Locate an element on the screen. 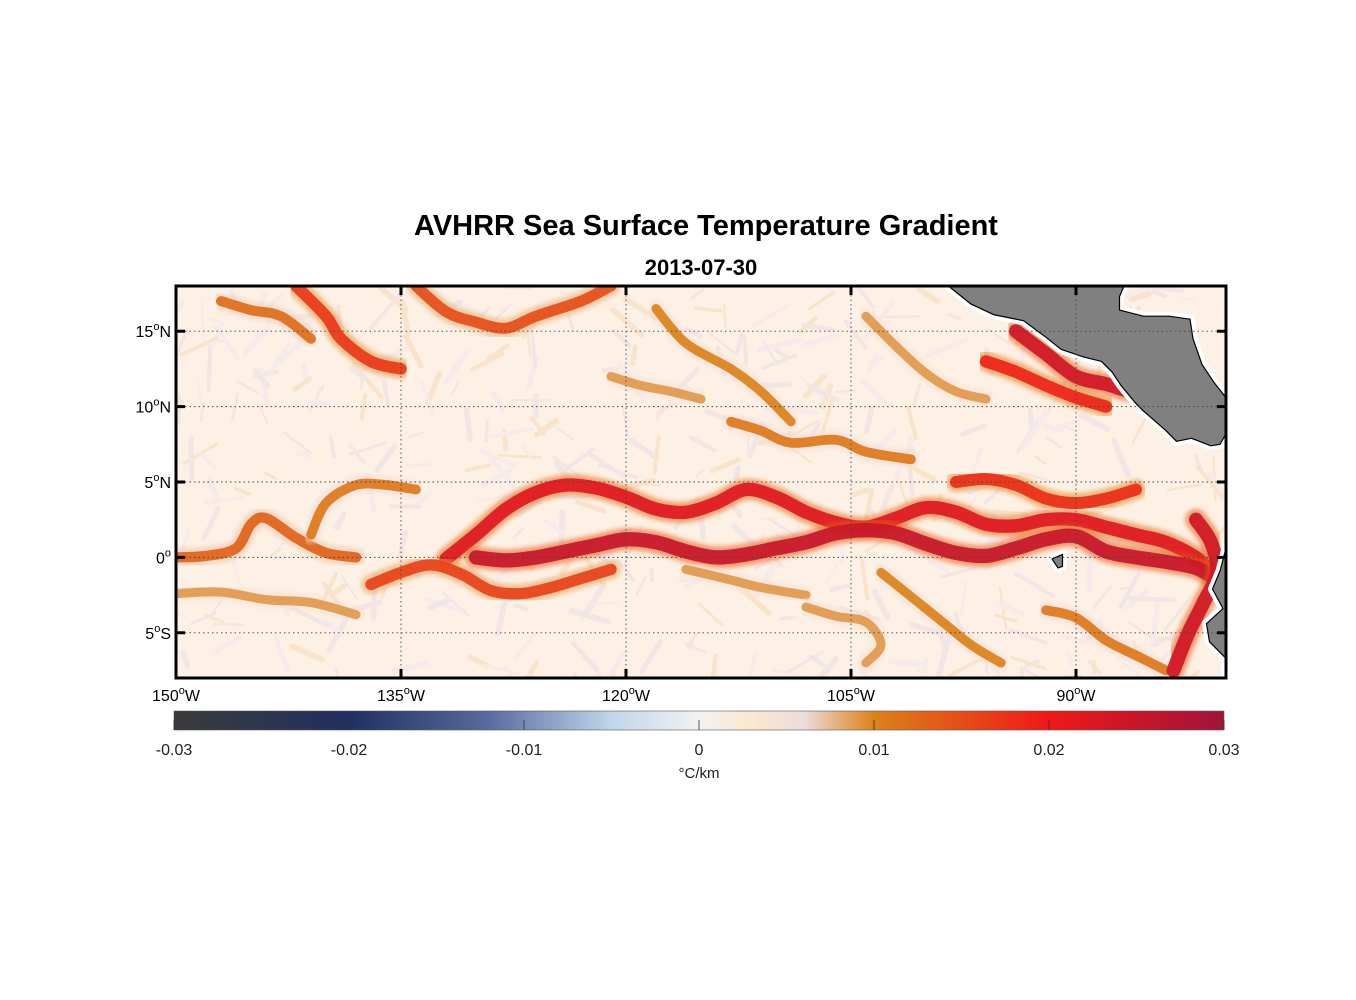 The width and height of the screenshot is (1356, 1000). south-arc-front-core is located at coordinates (491, 579).